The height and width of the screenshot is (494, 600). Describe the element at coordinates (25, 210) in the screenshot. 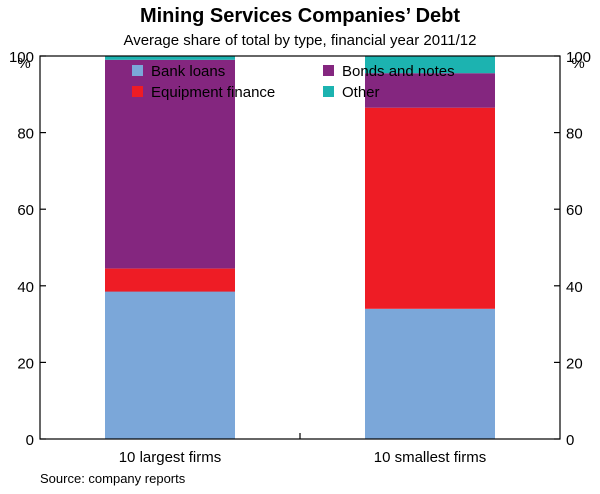

I see `y-tick-label-left-60: 60` at that location.